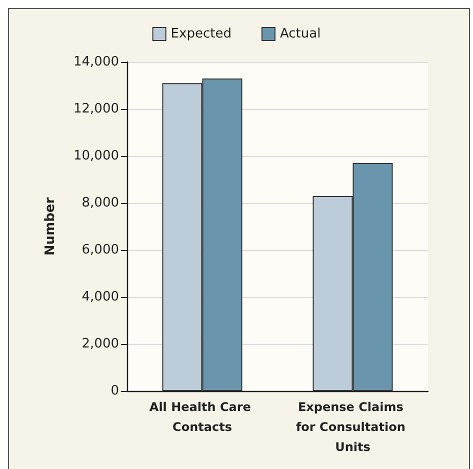 The width and height of the screenshot is (473, 469). I want to click on y-tick-label: 0, so click(114, 391).